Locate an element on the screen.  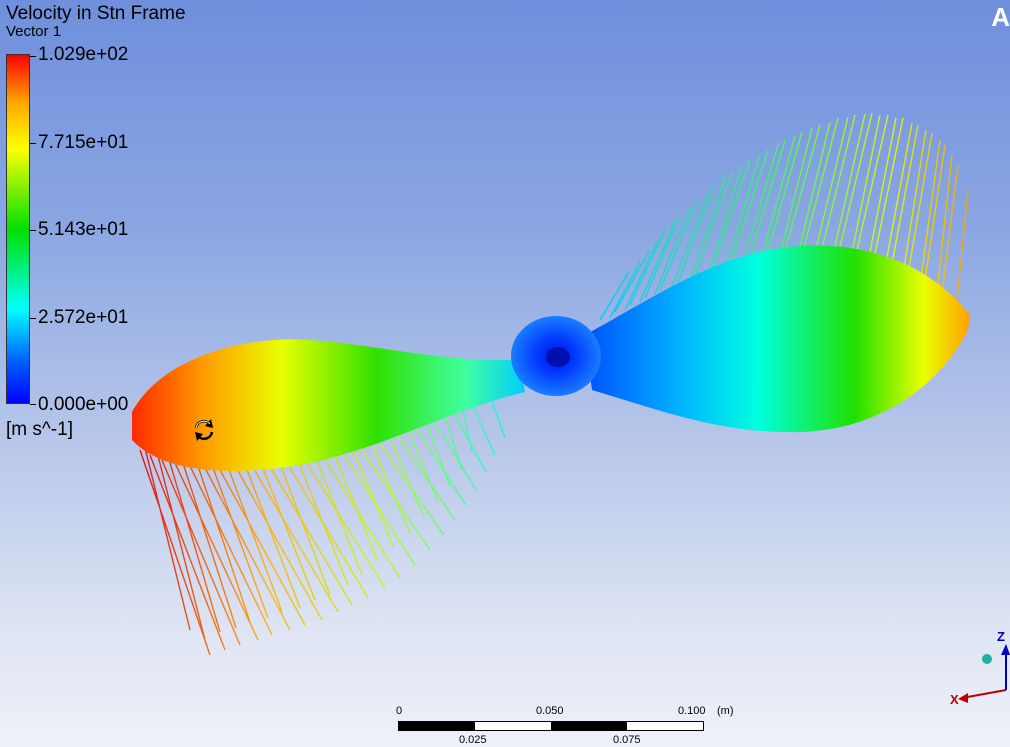
scale-label-100: 0.100 is located at coordinates (692, 711).